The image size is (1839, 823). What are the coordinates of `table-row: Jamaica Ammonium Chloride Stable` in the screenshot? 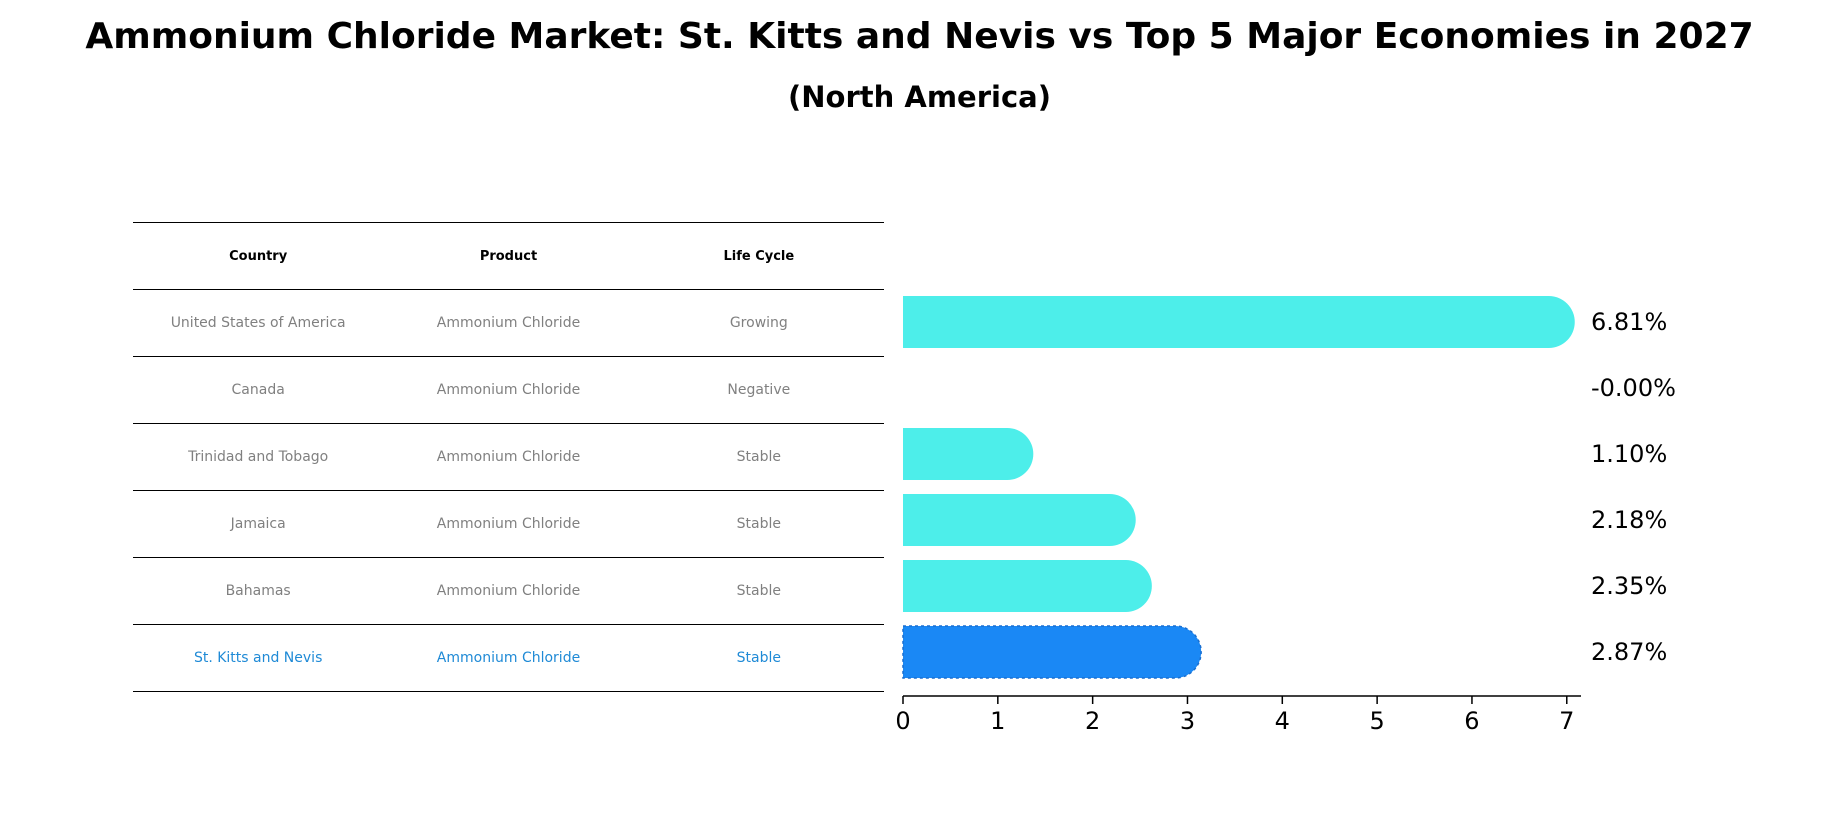 It's located at (508, 523).